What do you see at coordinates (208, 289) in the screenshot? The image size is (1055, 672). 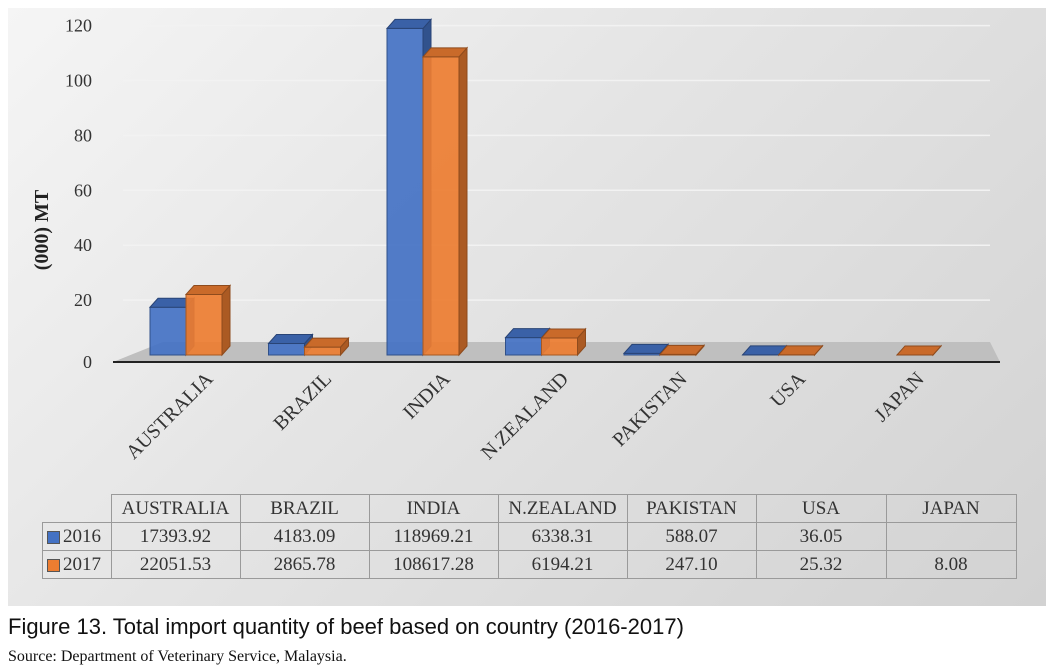 I see `bar-top-2017-australia` at bounding box center [208, 289].